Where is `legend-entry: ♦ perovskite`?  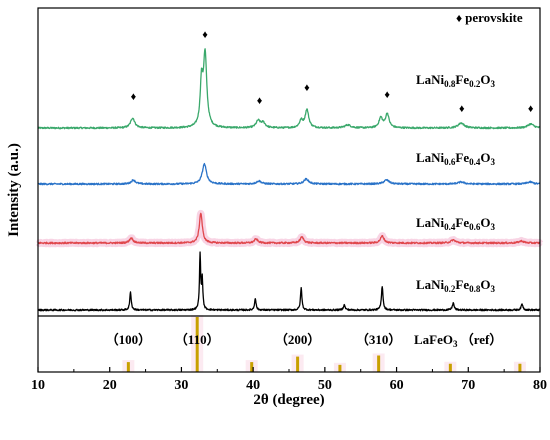 legend-entry: ♦ perovskite is located at coordinates (489, 17).